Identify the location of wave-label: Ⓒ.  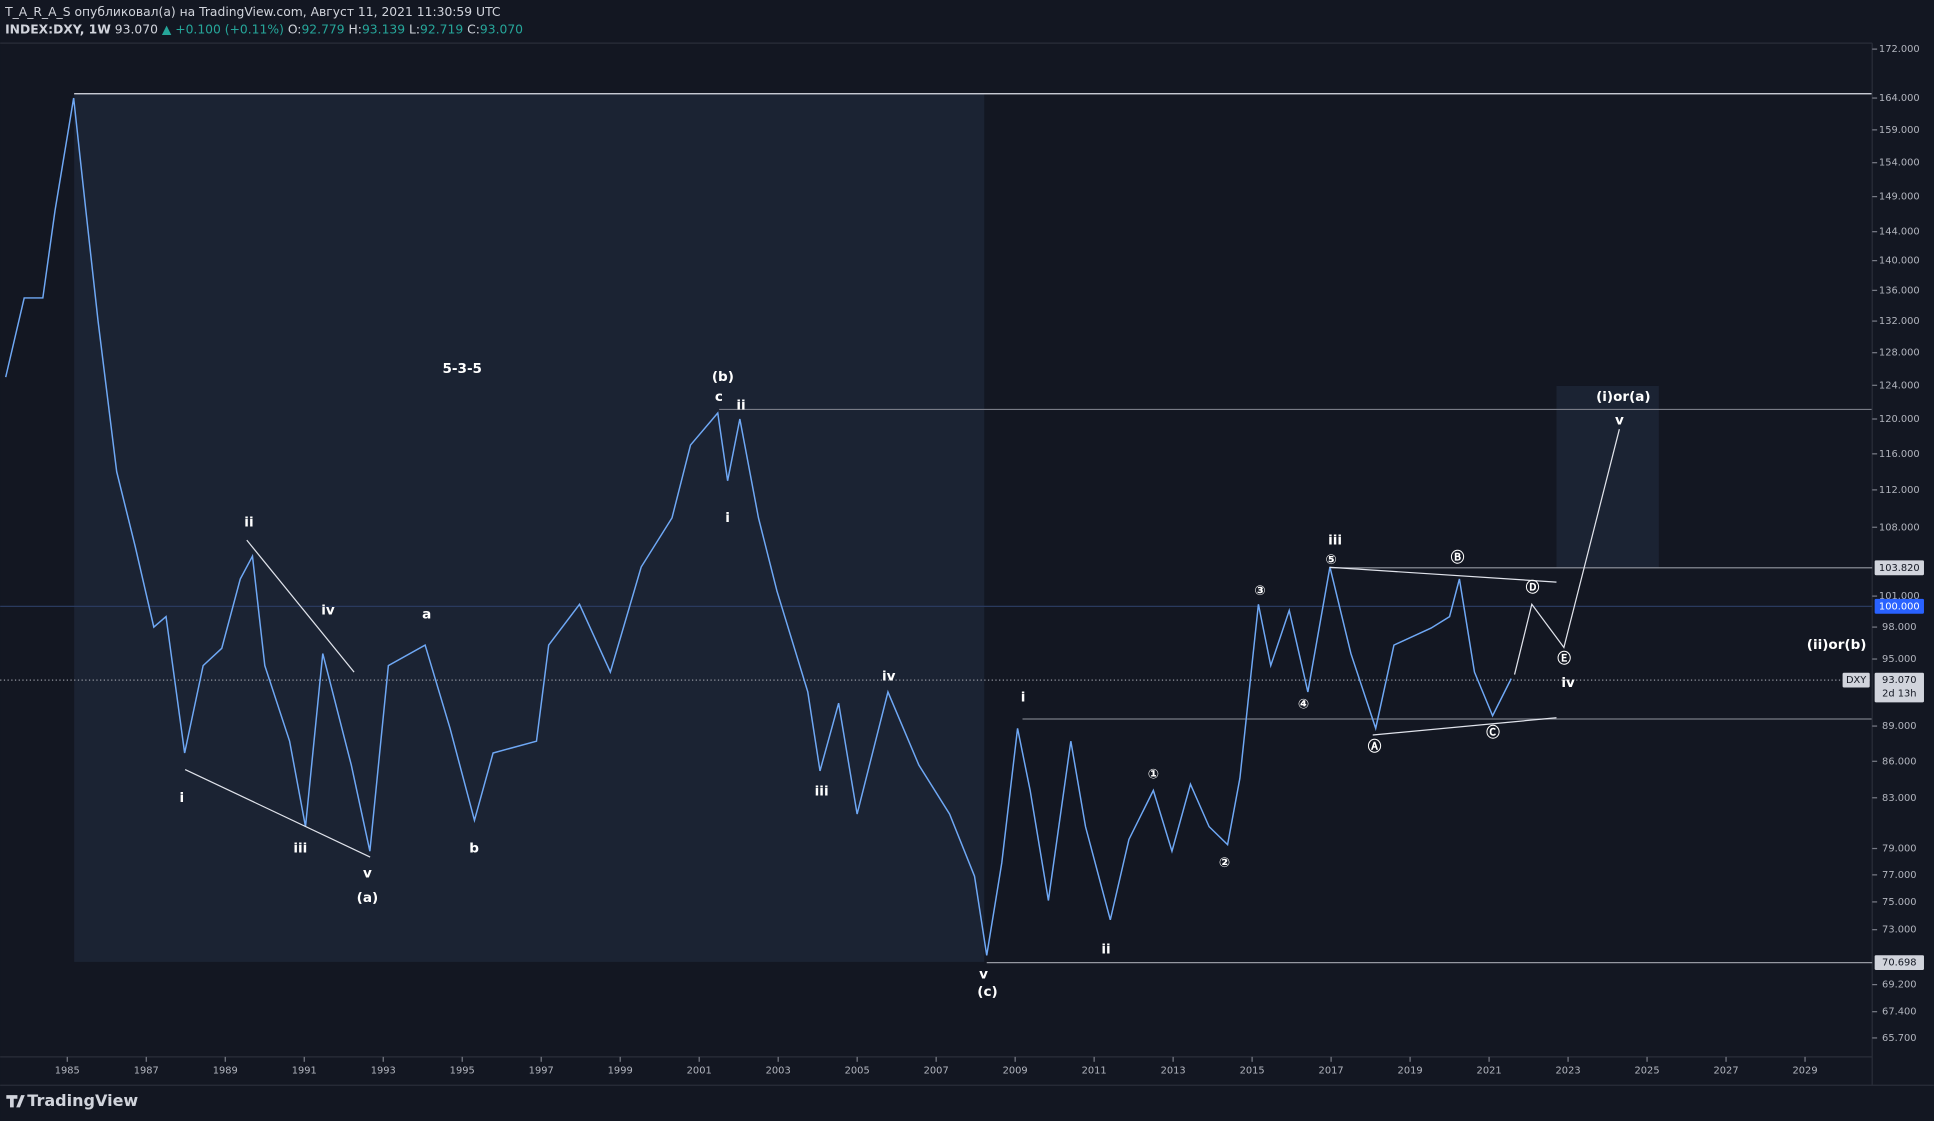
(1493, 732).